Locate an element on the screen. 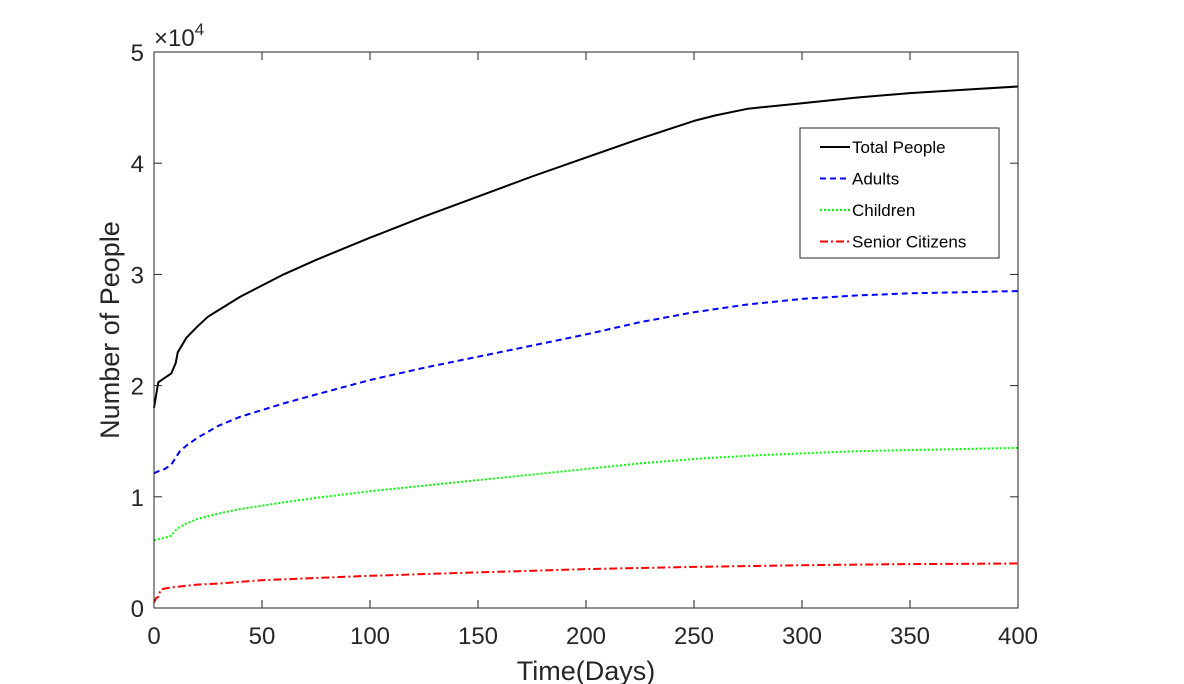 Image resolution: width=1184 pixels, height=684 pixels. y-axis-title: Number of People is located at coordinates (110, 330).